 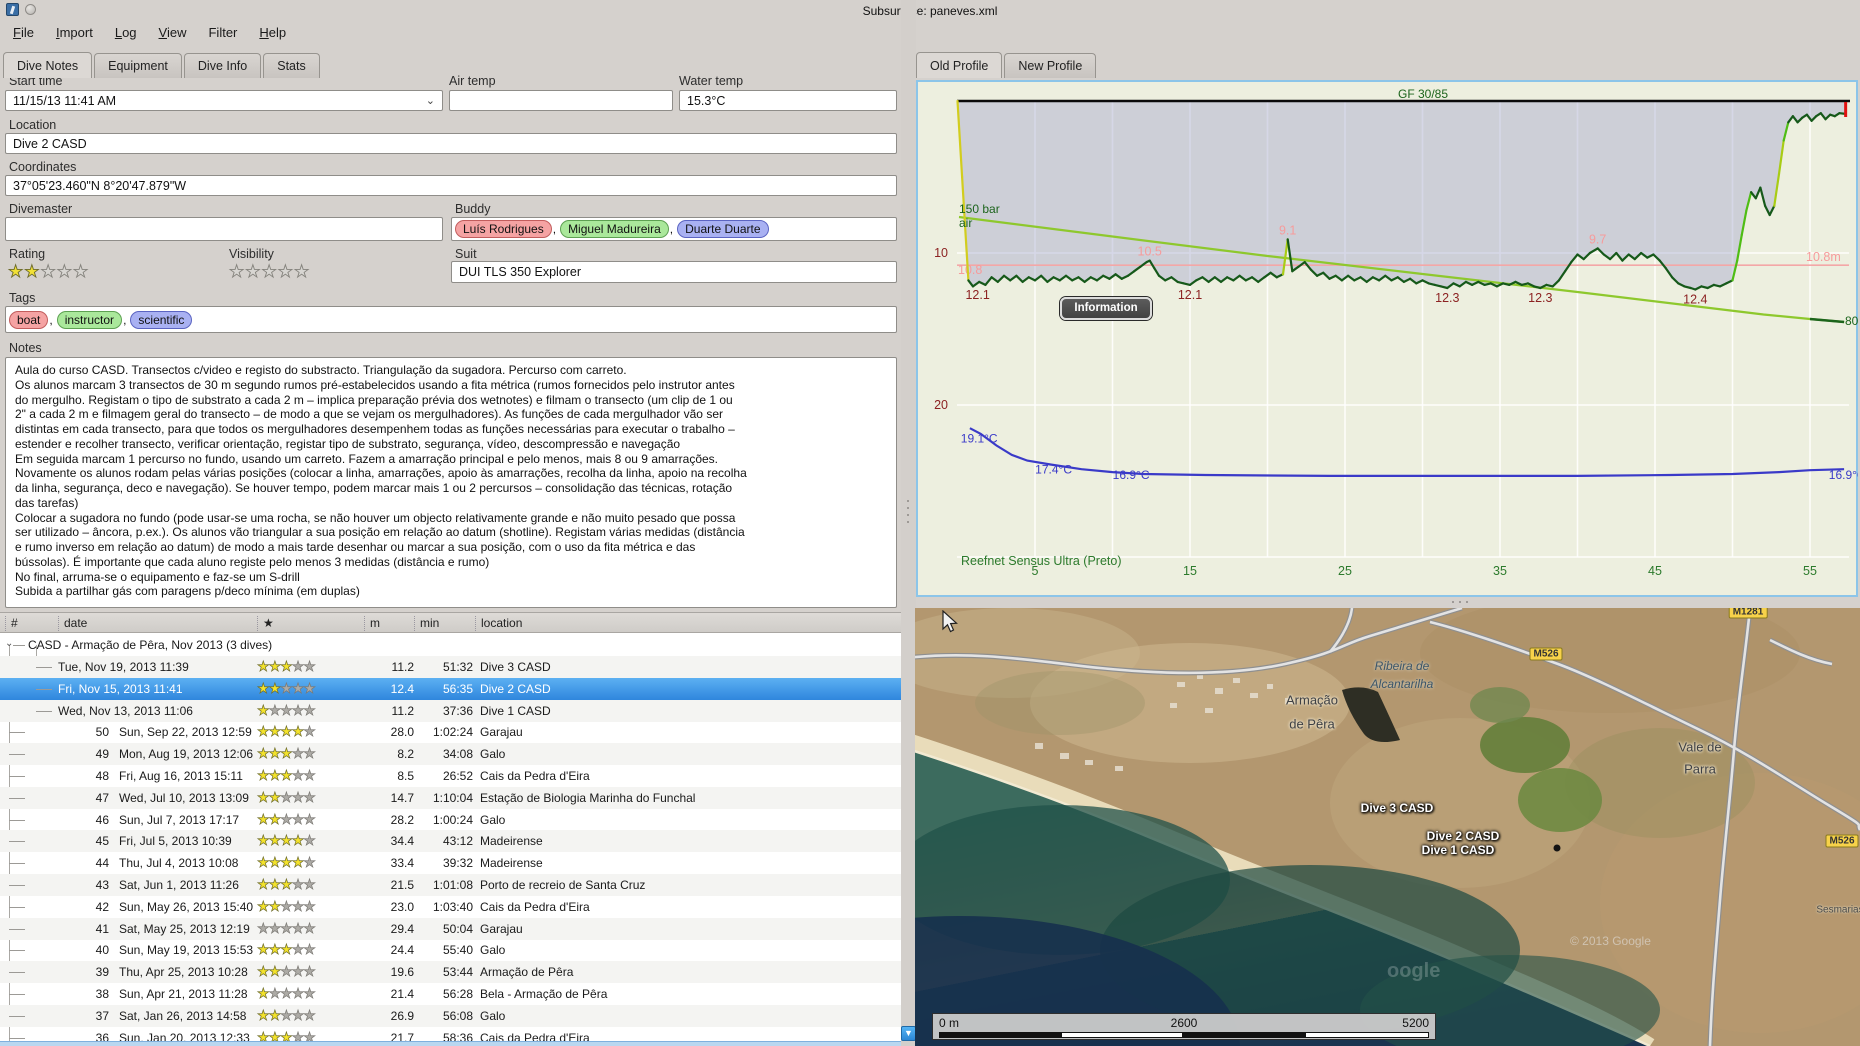 I want to click on horizontal-splitter-grip, so click(x=1460, y=602).